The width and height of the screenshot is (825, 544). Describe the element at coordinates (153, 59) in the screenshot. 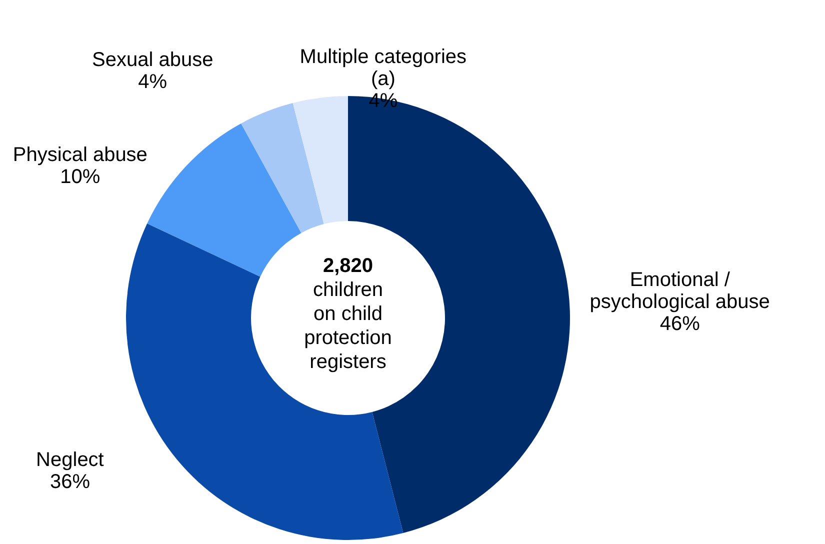

I see `slice-label: Sexual abuse` at that location.